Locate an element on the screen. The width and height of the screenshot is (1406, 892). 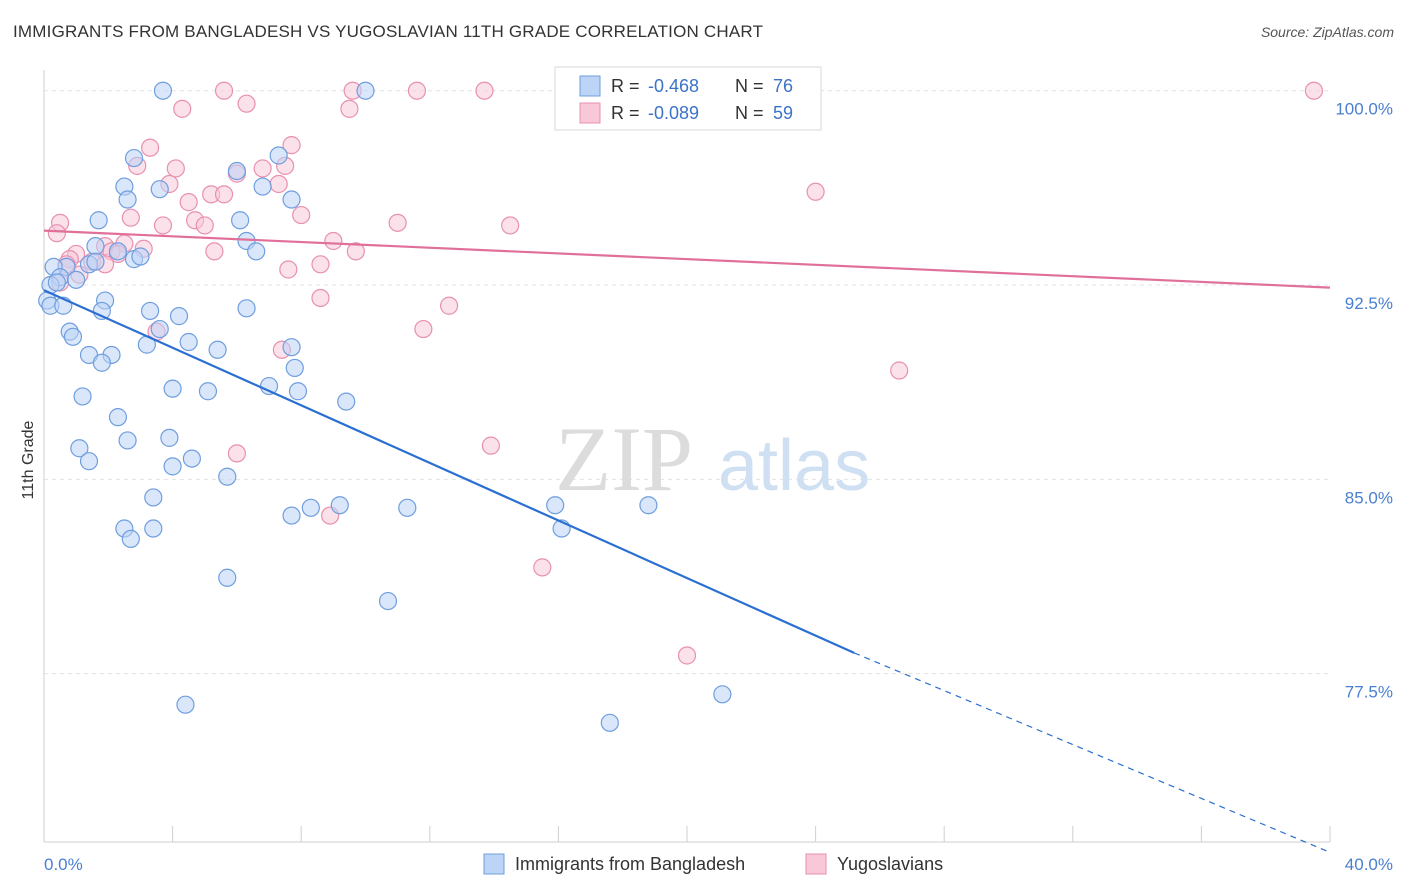
series-swatch-yugoslavians is located at coordinates (816, 864).